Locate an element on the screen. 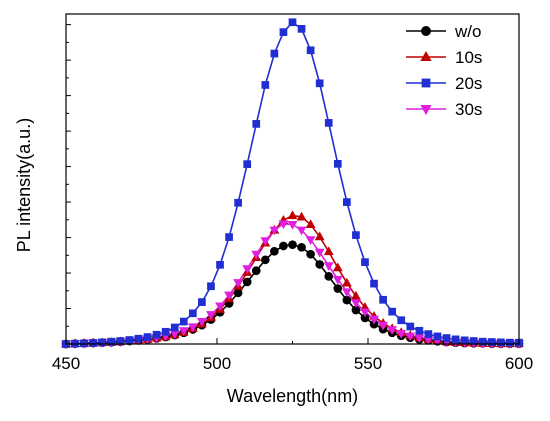  legend-label: w/o is located at coordinates (467, 31).